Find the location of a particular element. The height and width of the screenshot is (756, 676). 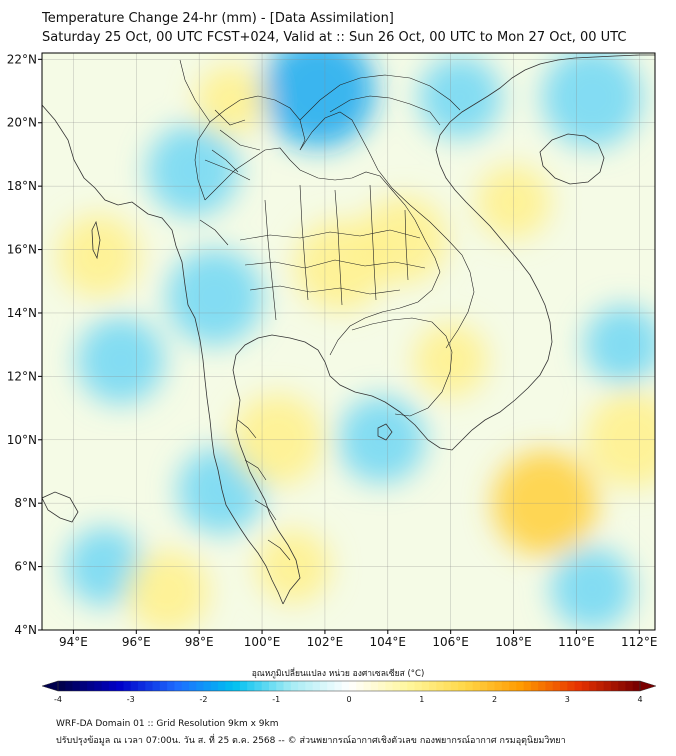

lat-tick-label: 6°N is located at coordinates (25, 567).